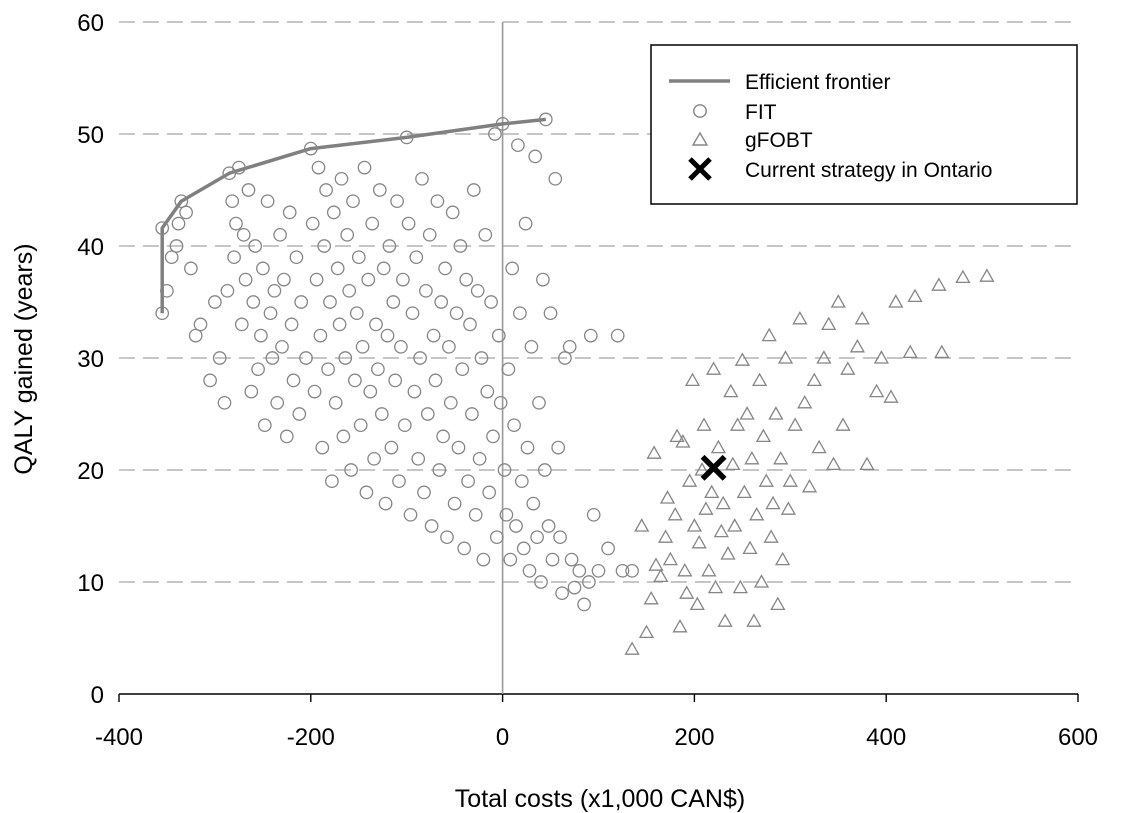 This screenshot has height=813, width=1124. I want to click on y-tick-label: 20, so click(90, 471).